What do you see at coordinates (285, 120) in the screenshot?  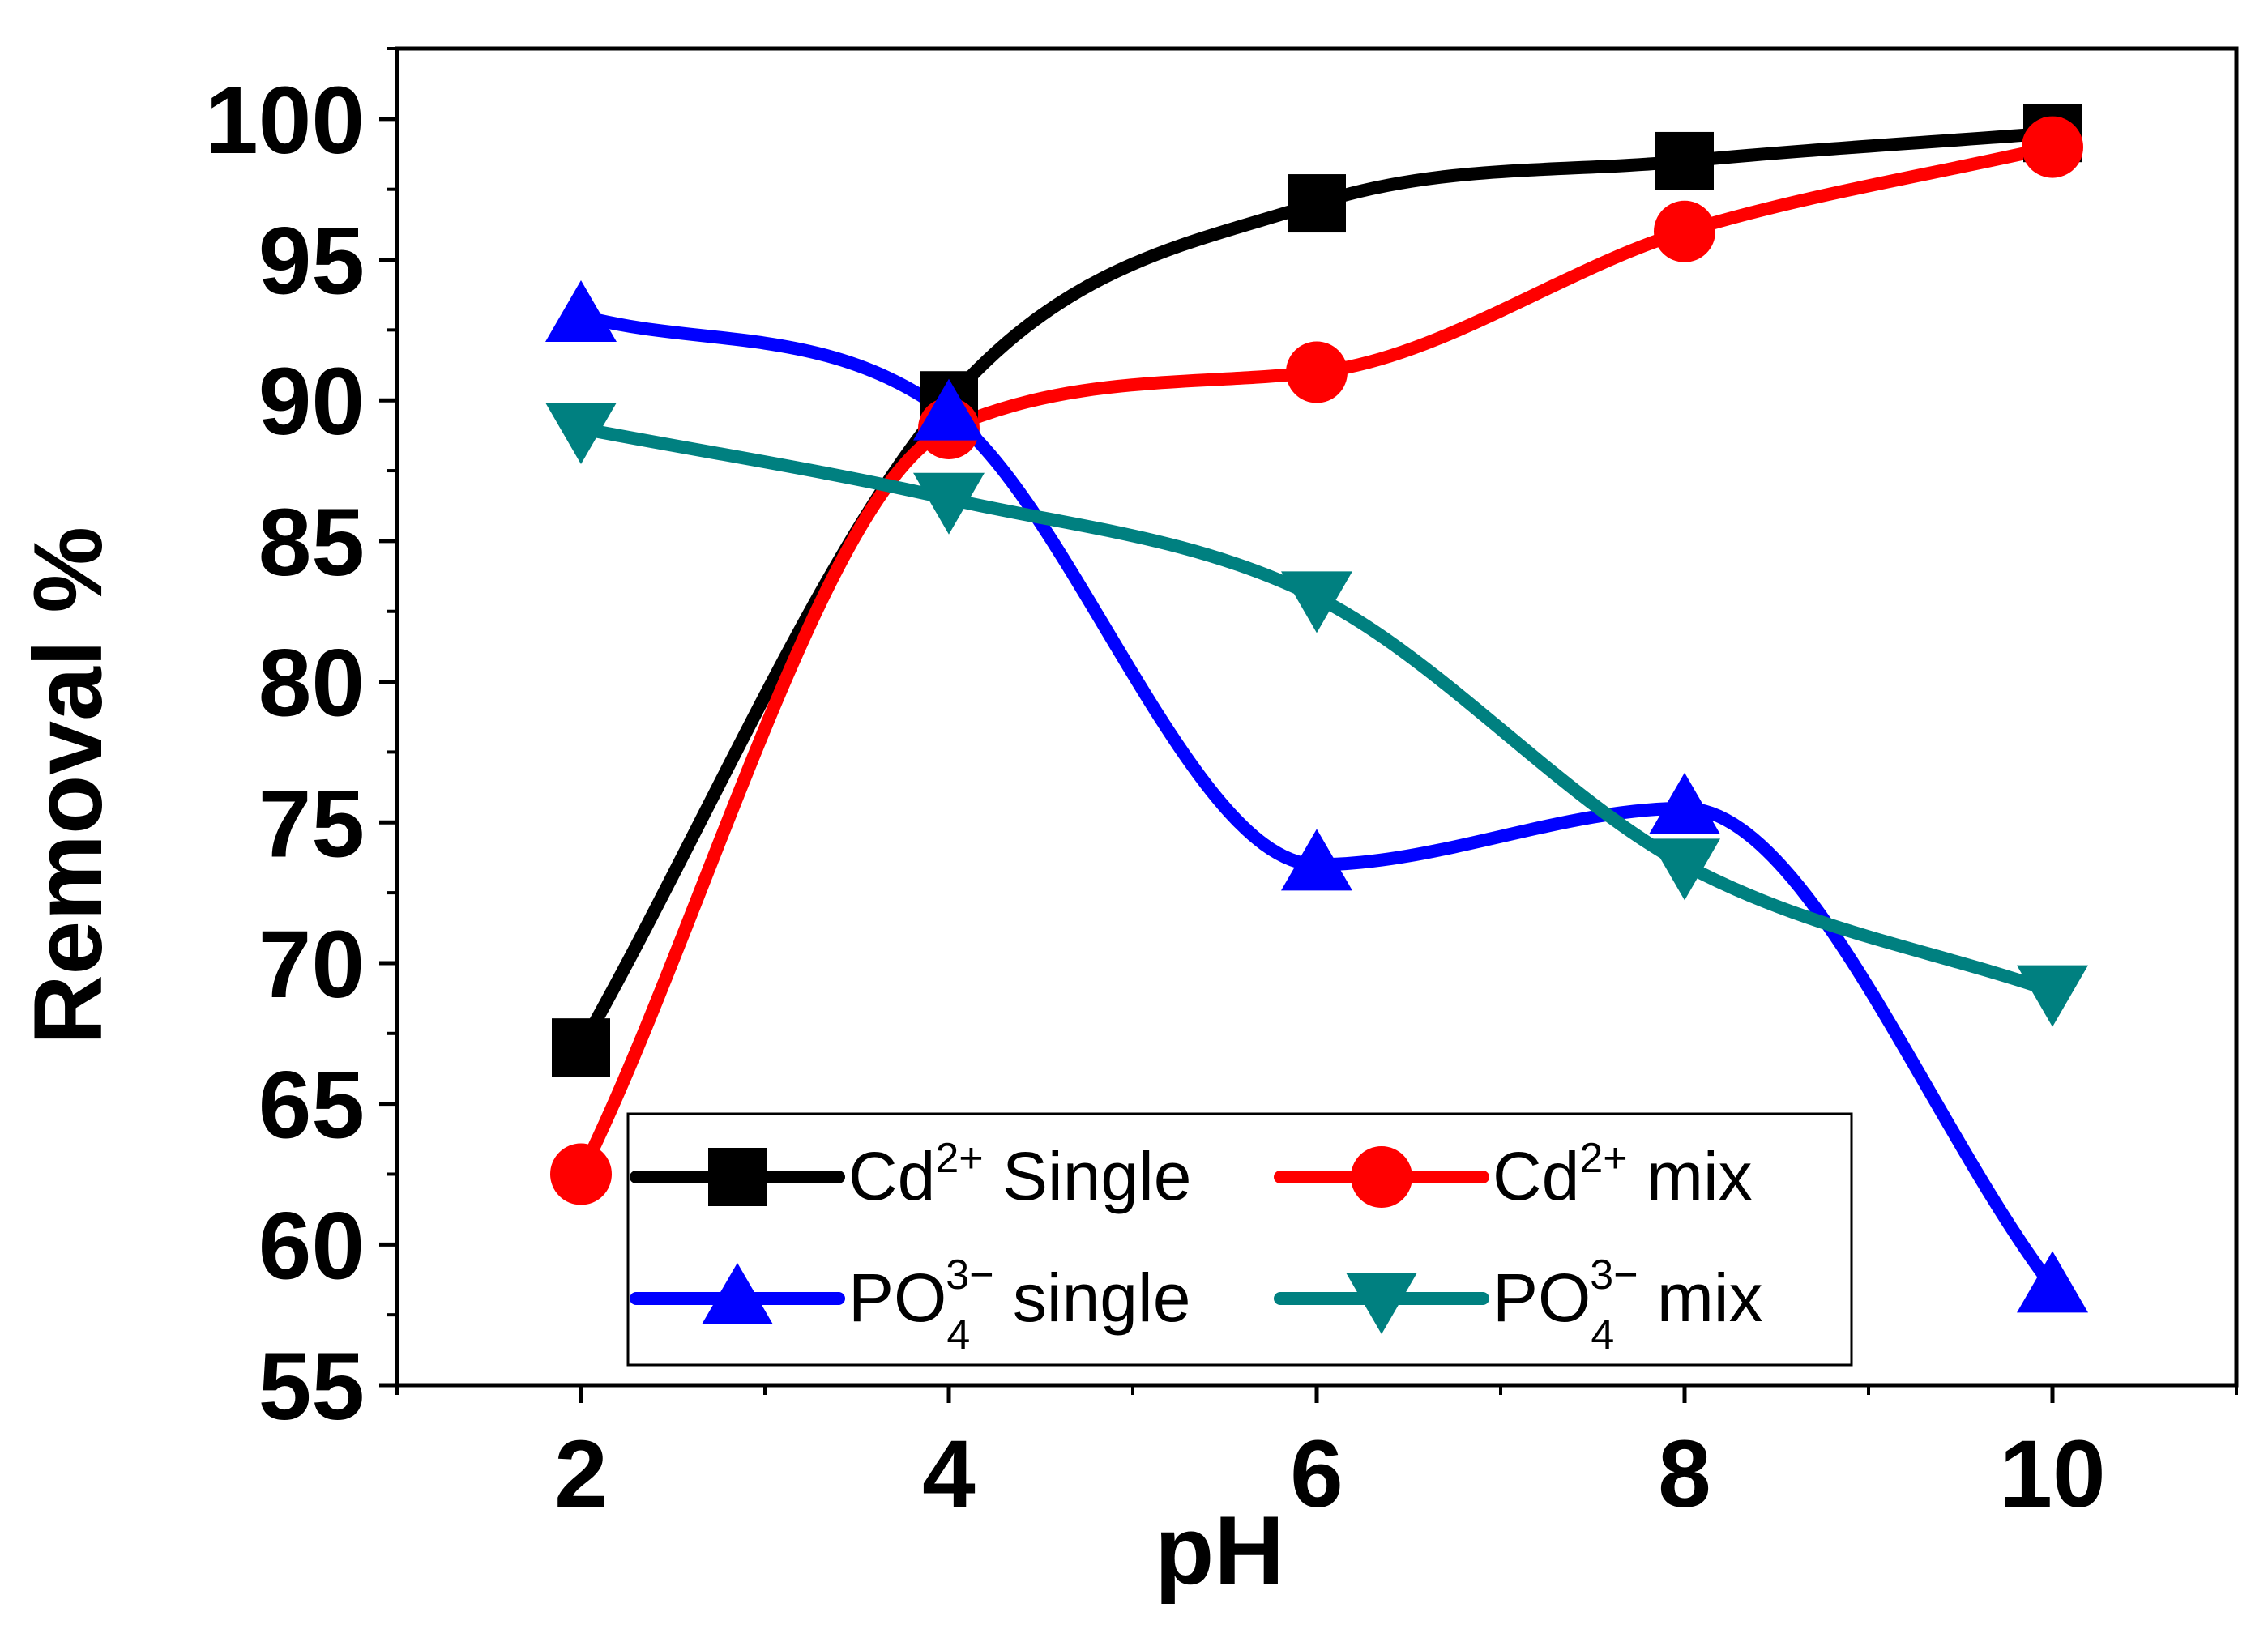 I see `y-tick-label: 100` at bounding box center [285, 120].